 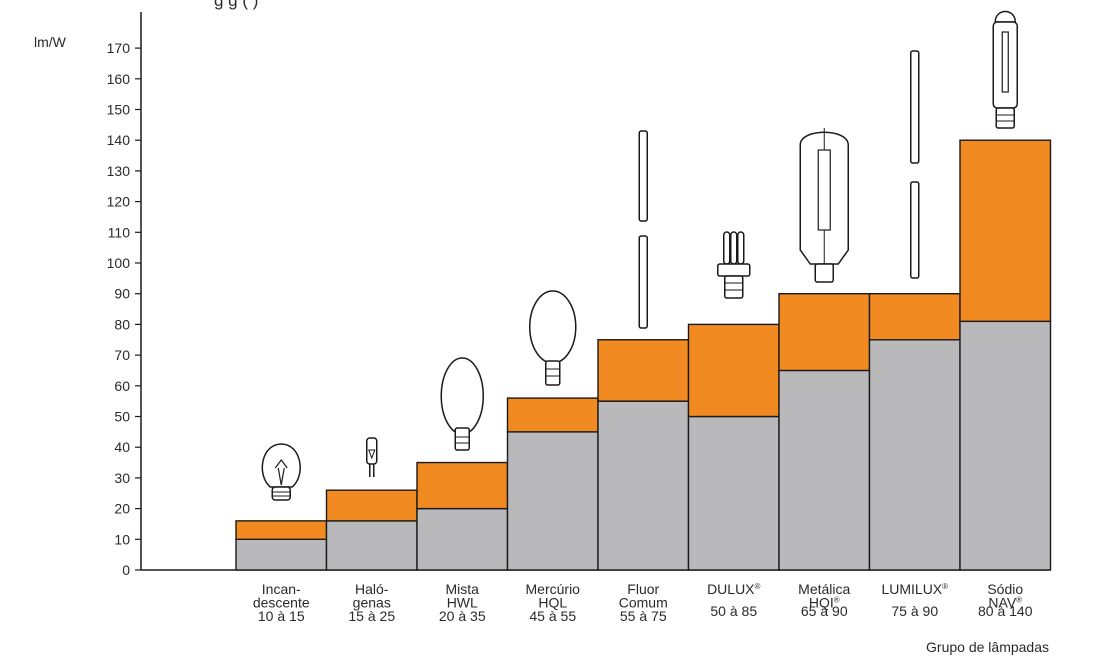 I want to click on y-tick-label: 60, so click(x=122, y=386).